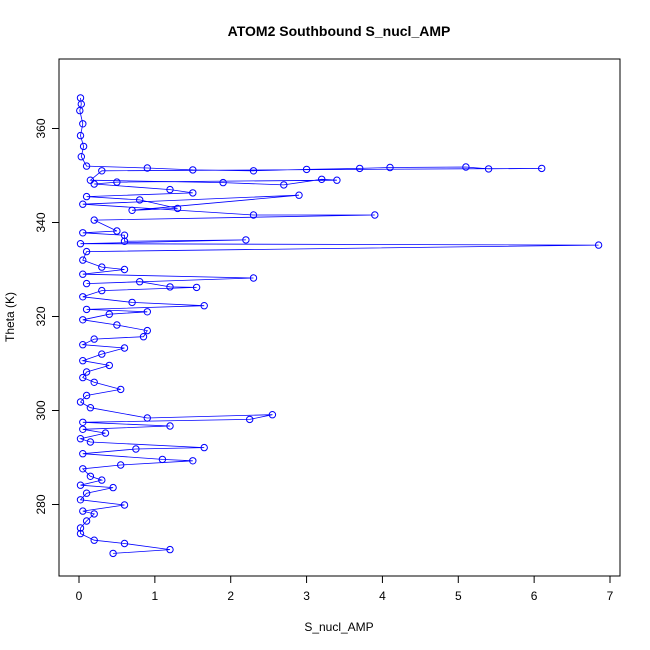 The width and height of the screenshot is (650, 650). Describe the element at coordinates (41, 410) in the screenshot. I see `y-tick-label: 300` at that location.